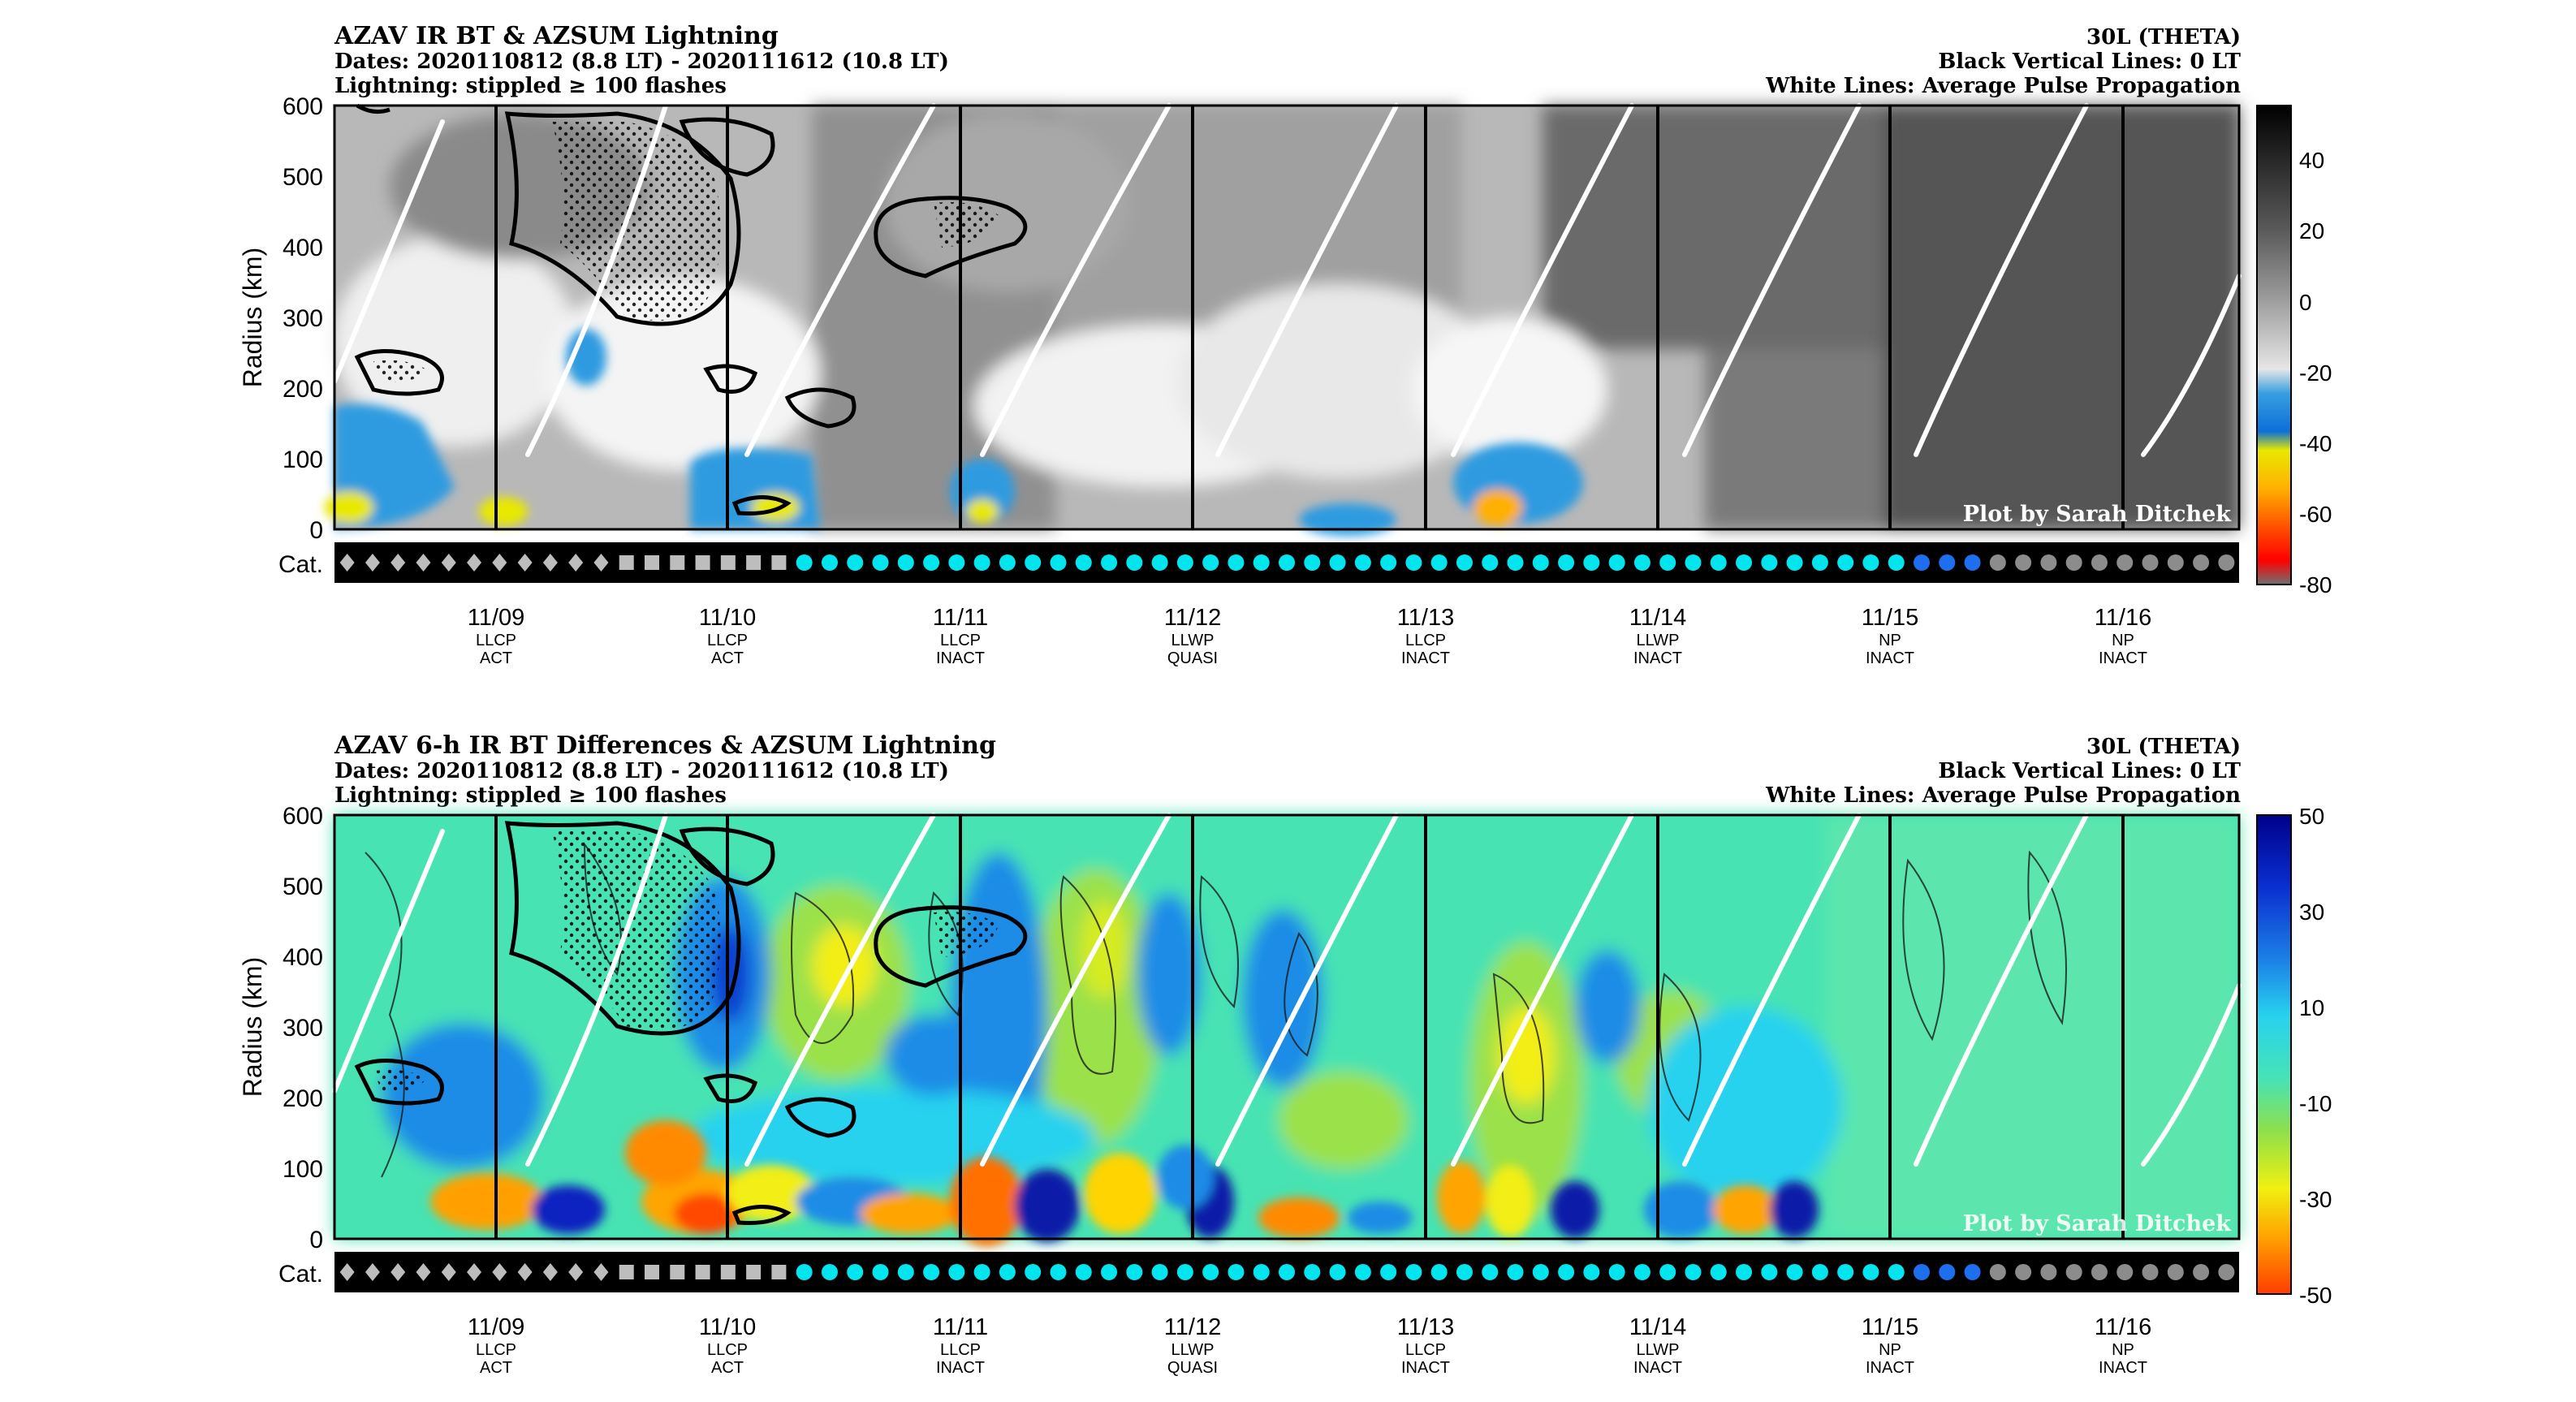  Describe the element at coordinates (2311, 1007) in the screenshot. I see `colorbar-tick-label: 10` at that location.